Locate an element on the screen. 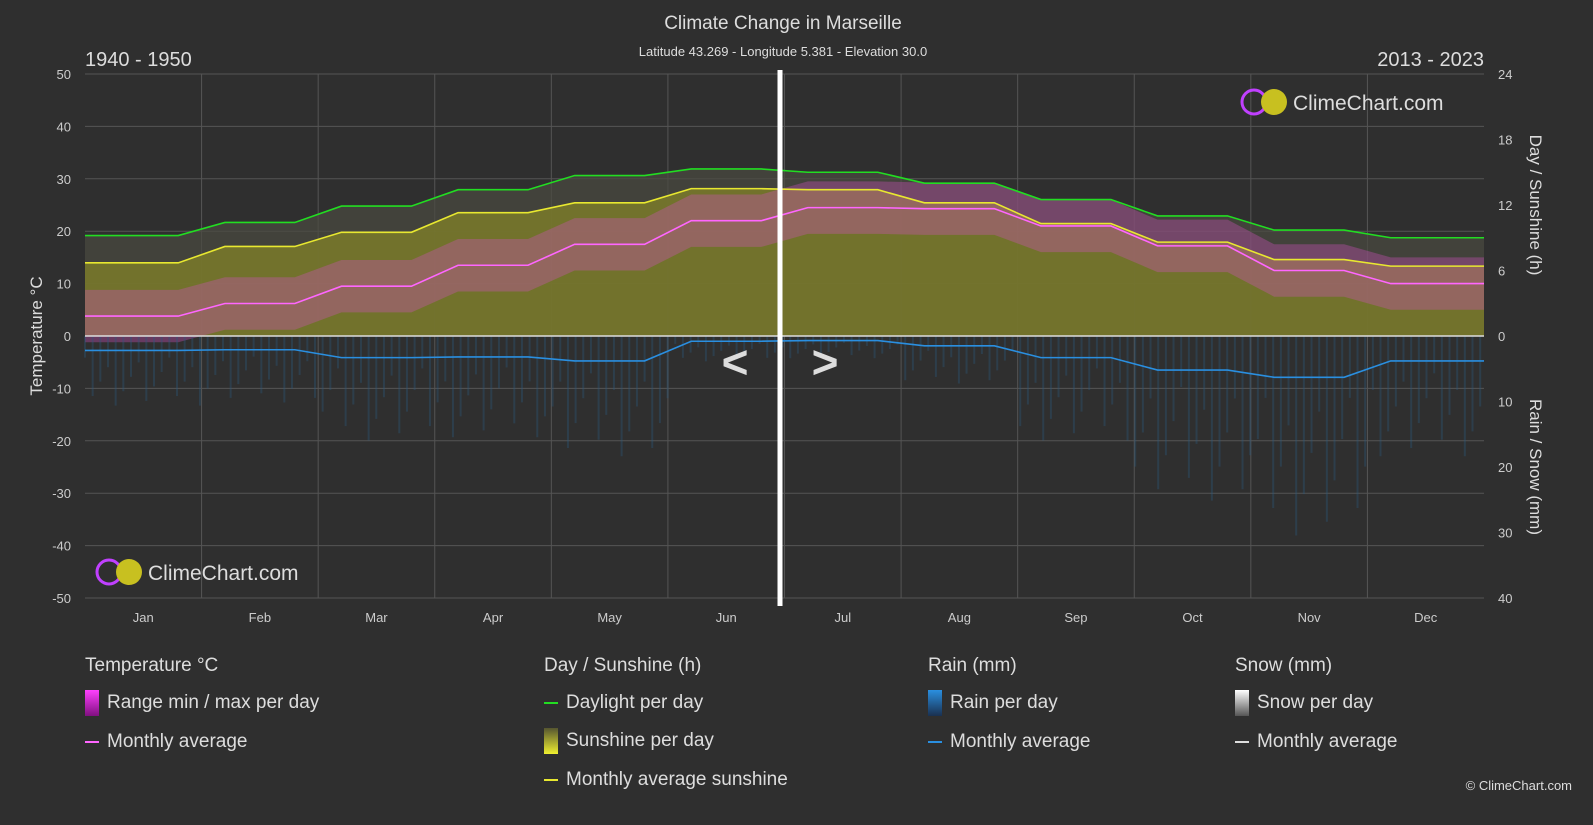 The width and height of the screenshot is (1593, 825). legend-snow-day: Snow per day is located at coordinates (1304, 703).